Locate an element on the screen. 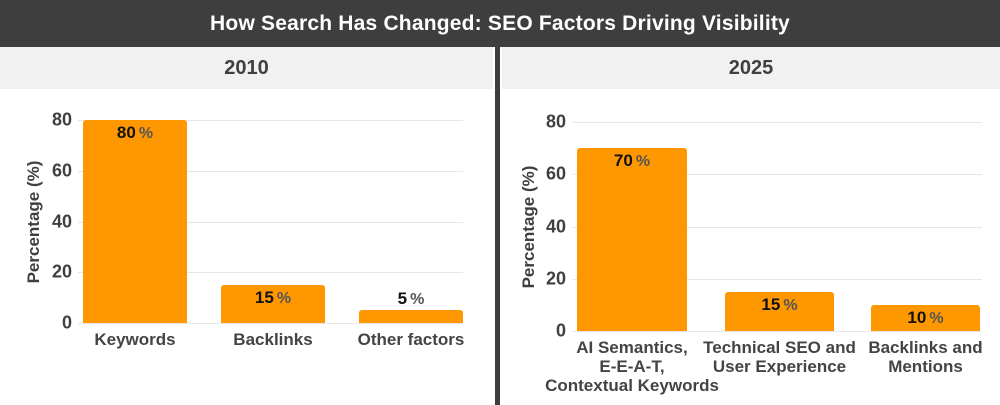 The height and width of the screenshot is (405, 1000). panel-year-right: 2025 is located at coordinates (751, 67).